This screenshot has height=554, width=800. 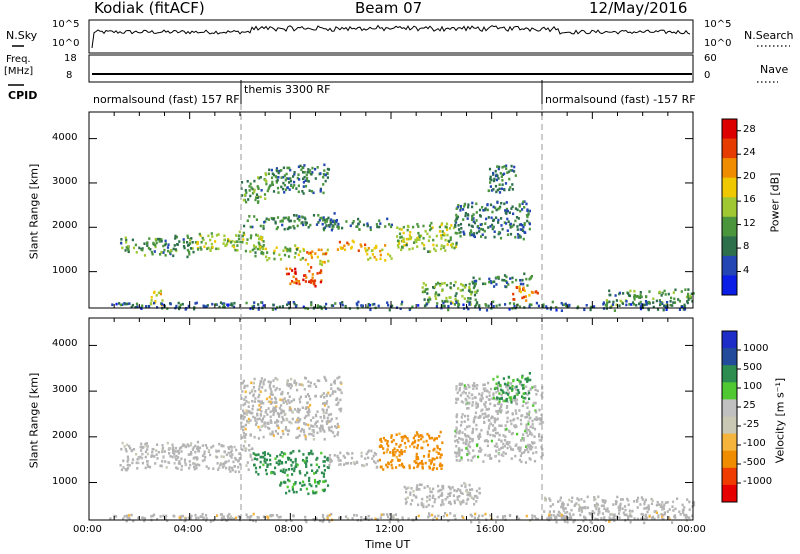 I want to click on power-colorbar-swatch, so click(x=729, y=265).